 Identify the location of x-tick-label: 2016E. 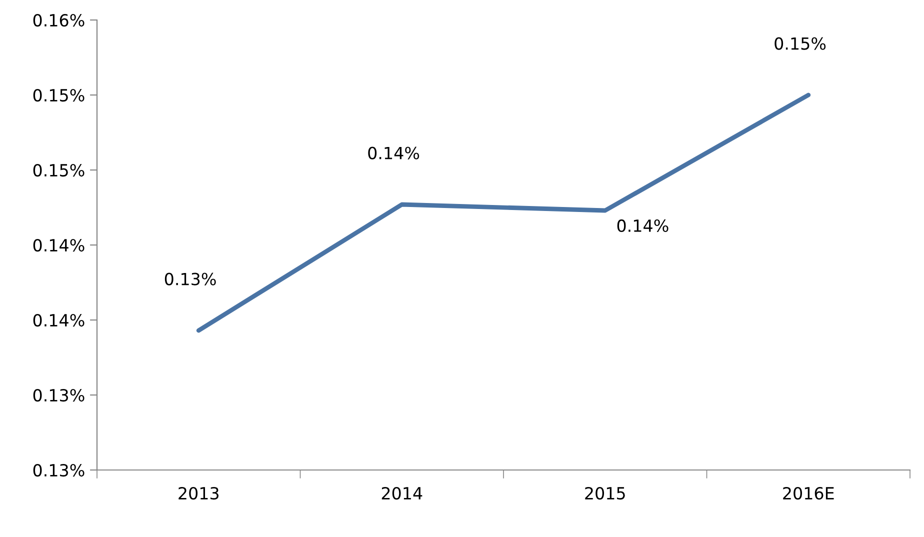
(808, 493).